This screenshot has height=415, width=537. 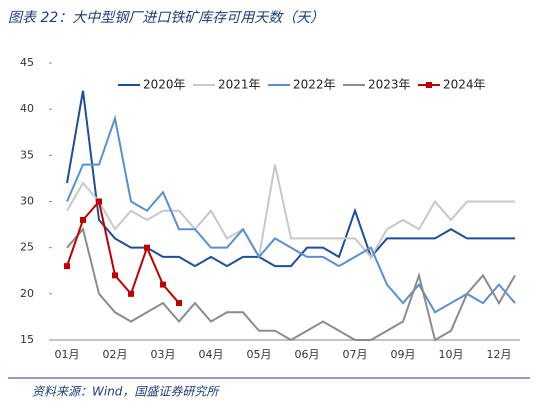 What do you see at coordinates (403, 354) in the screenshot?
I see `x-tick-label: 09月` at bounding box center [403, 354].